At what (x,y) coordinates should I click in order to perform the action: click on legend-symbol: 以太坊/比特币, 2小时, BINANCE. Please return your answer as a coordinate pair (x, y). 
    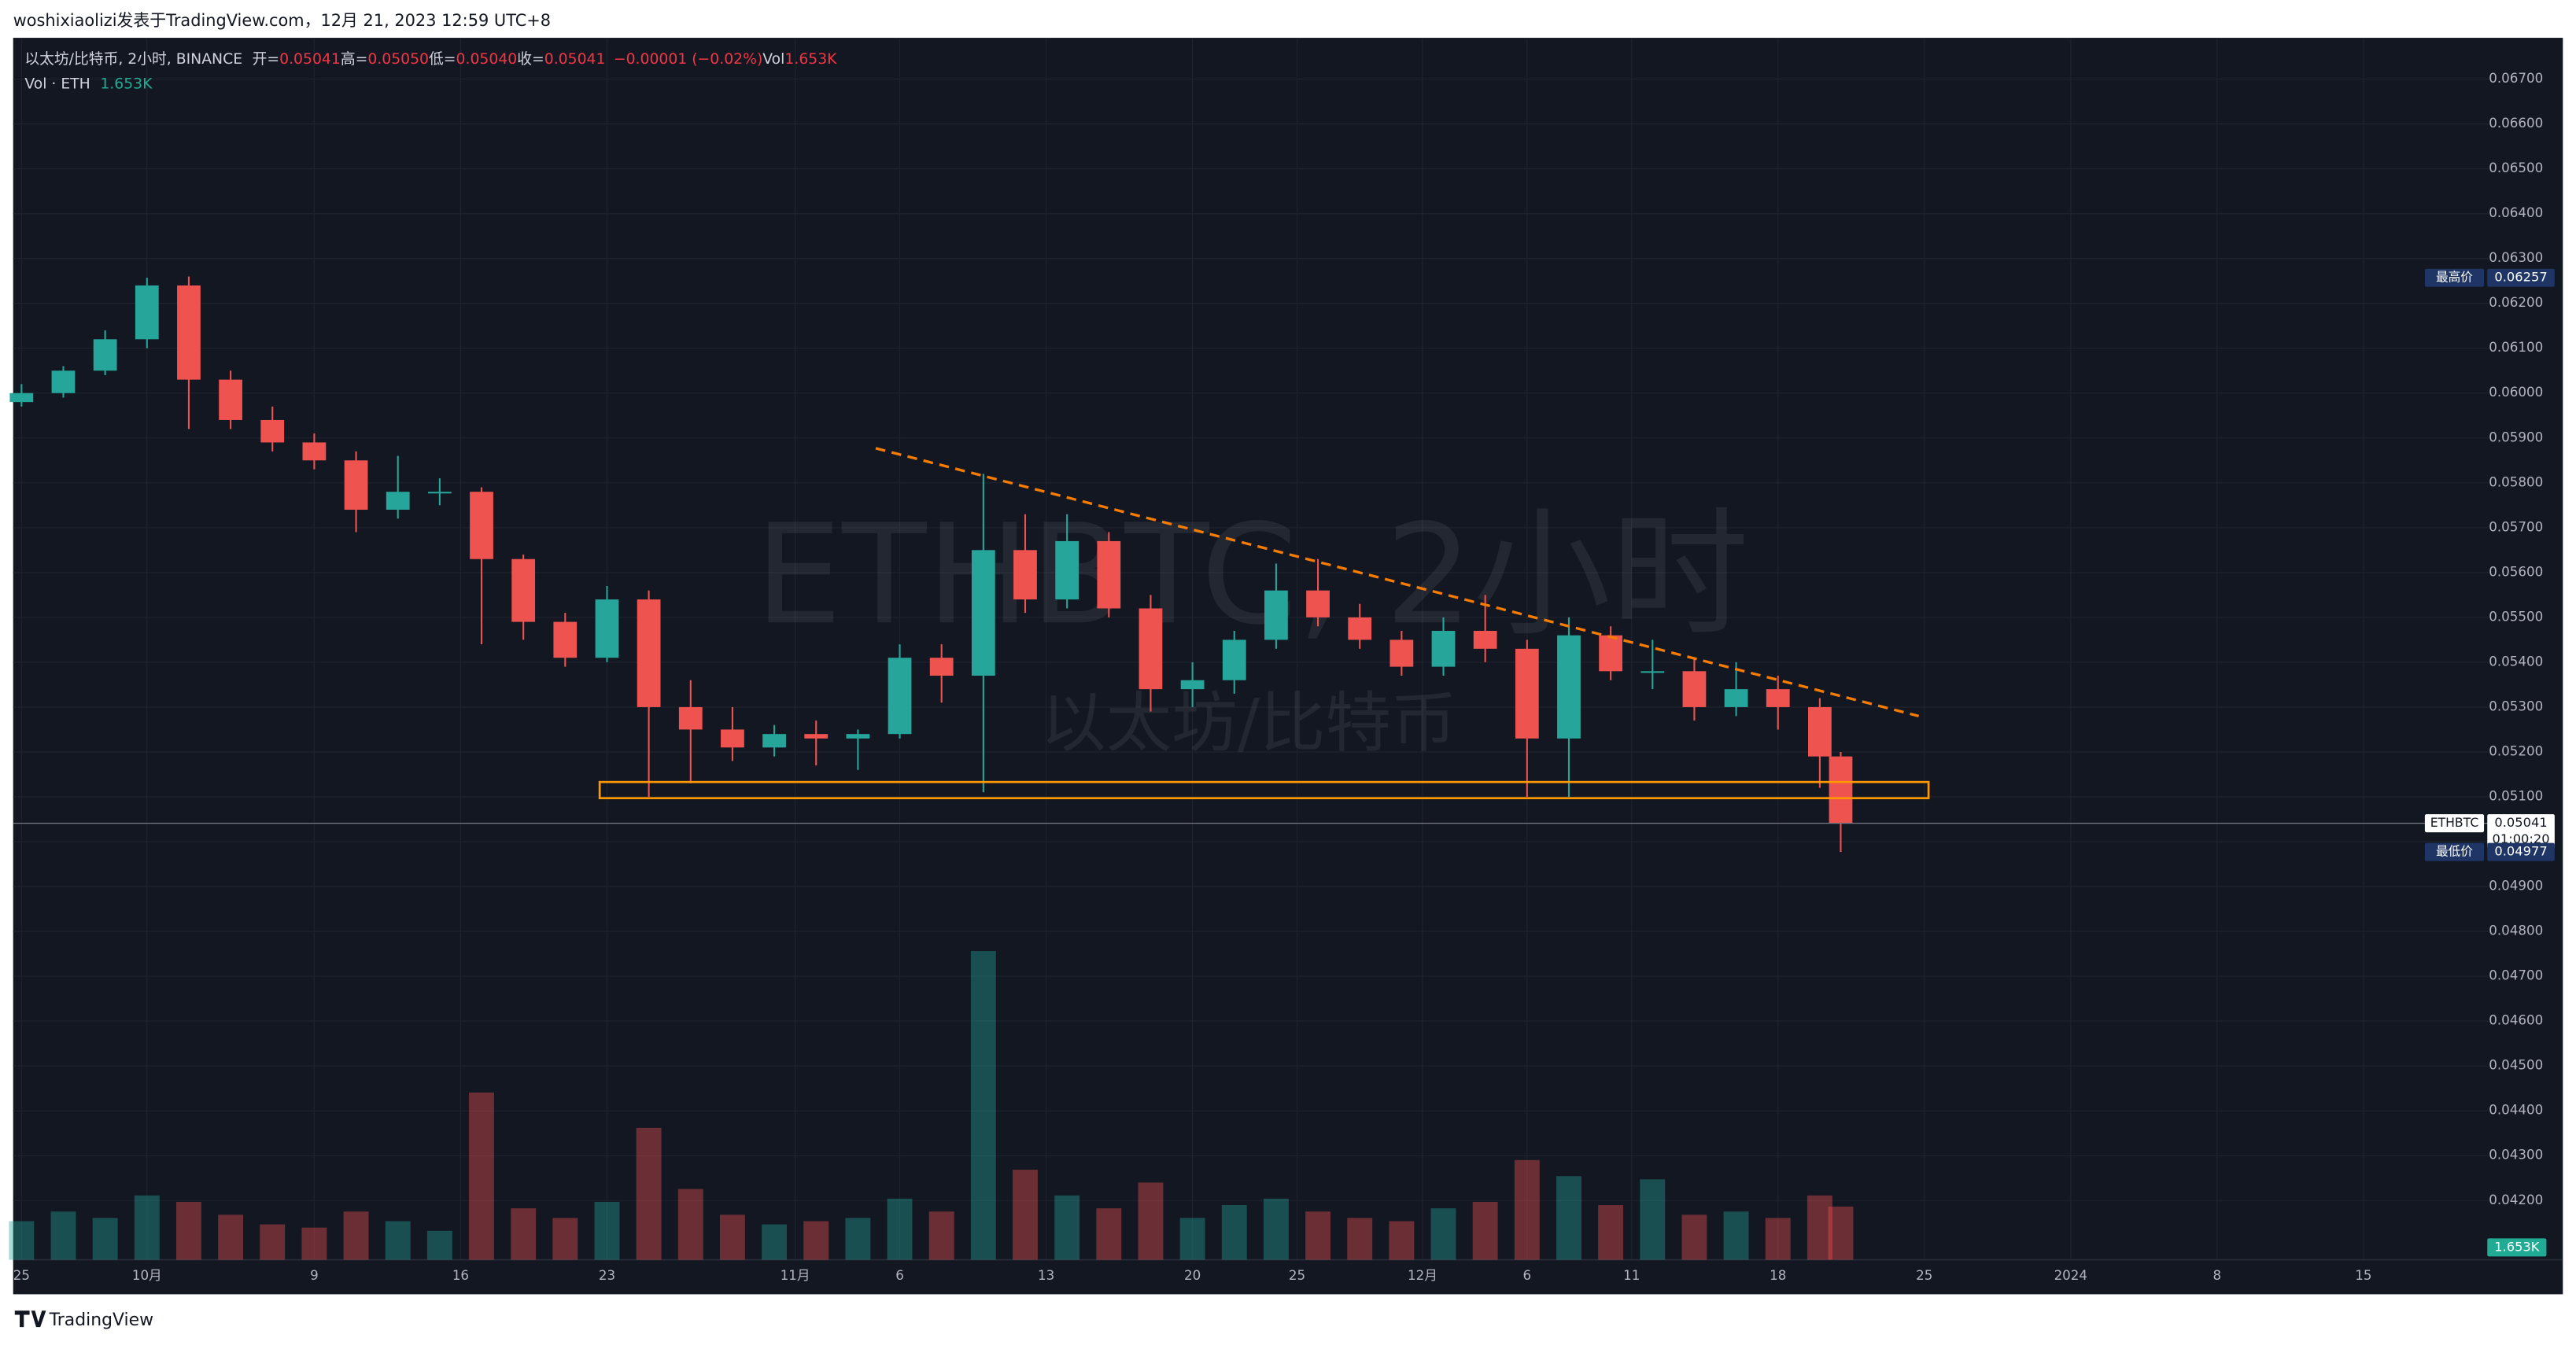
    Looking at the image, I should click on (133, 59).